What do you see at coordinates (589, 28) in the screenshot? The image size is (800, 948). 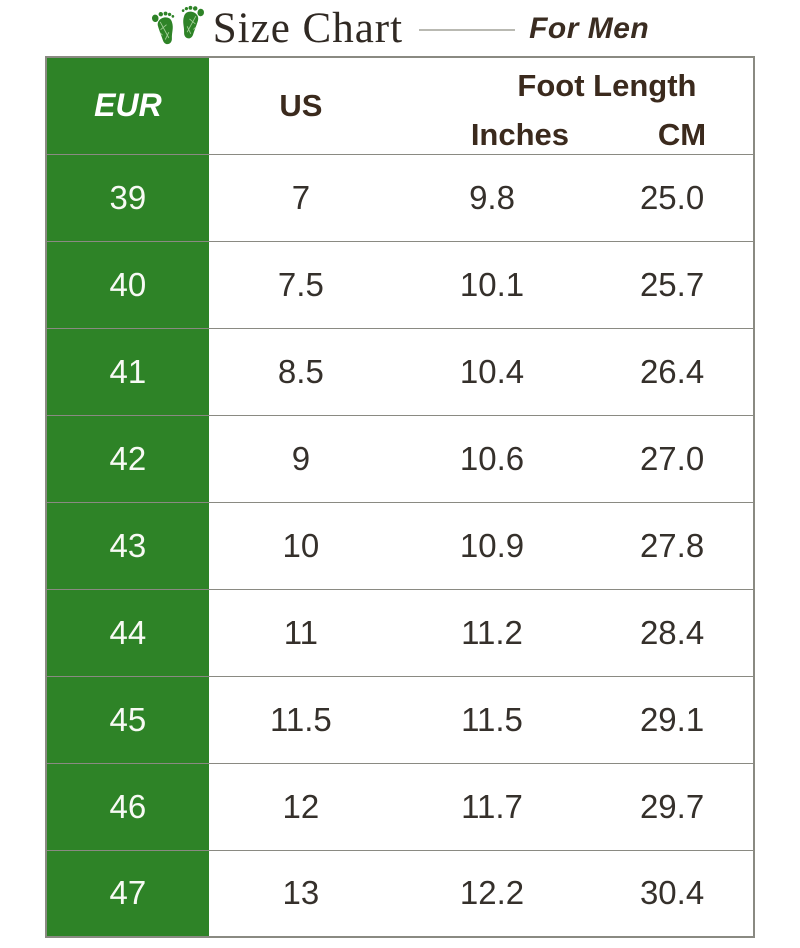 I see `page-subtitle: For Men` at bounding box center [589, 28].